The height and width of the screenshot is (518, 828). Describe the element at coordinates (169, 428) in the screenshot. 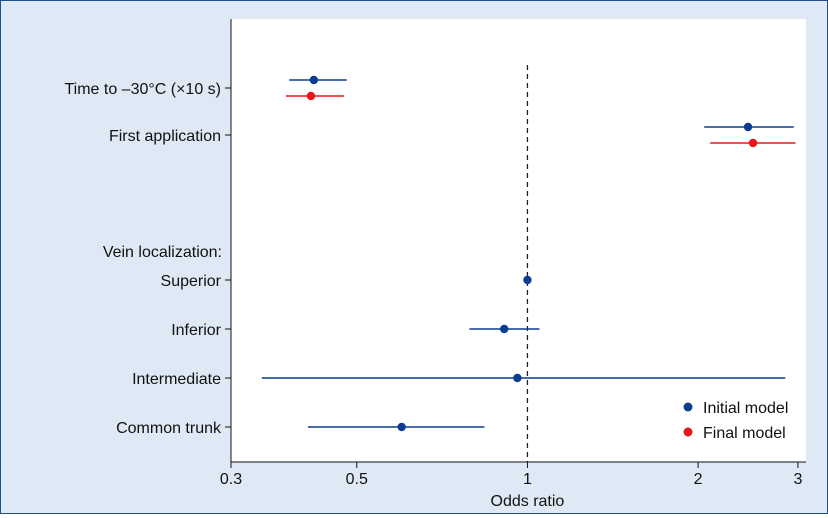

I see `y-tick-label: Common trunk` at that location.